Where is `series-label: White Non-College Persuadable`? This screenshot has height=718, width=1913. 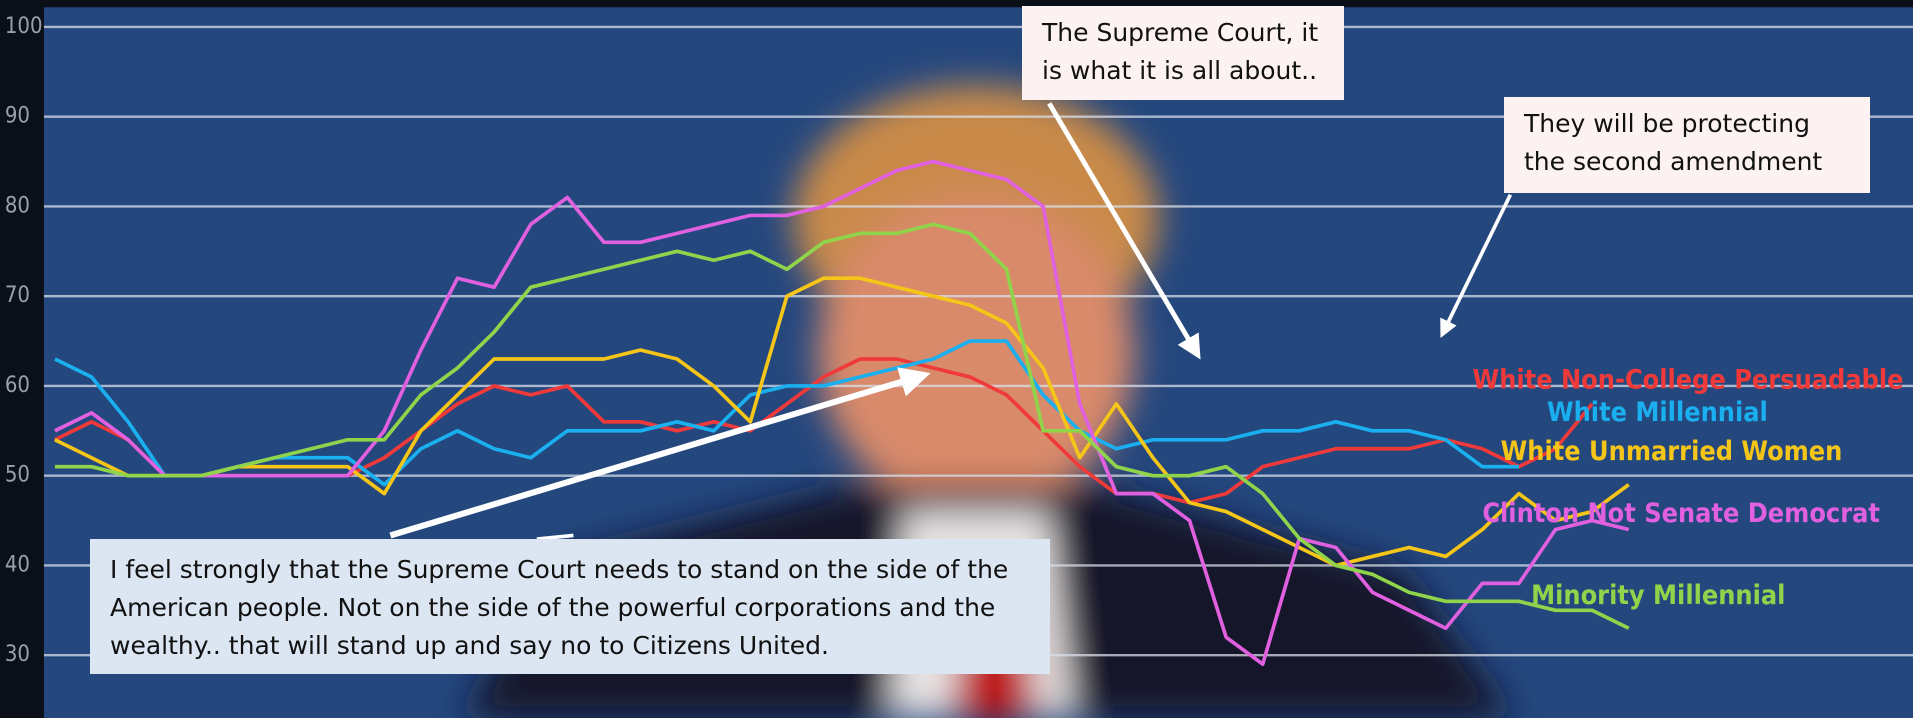 series-label: White Non-College Persuadable is located at coordinates (1688, 379).